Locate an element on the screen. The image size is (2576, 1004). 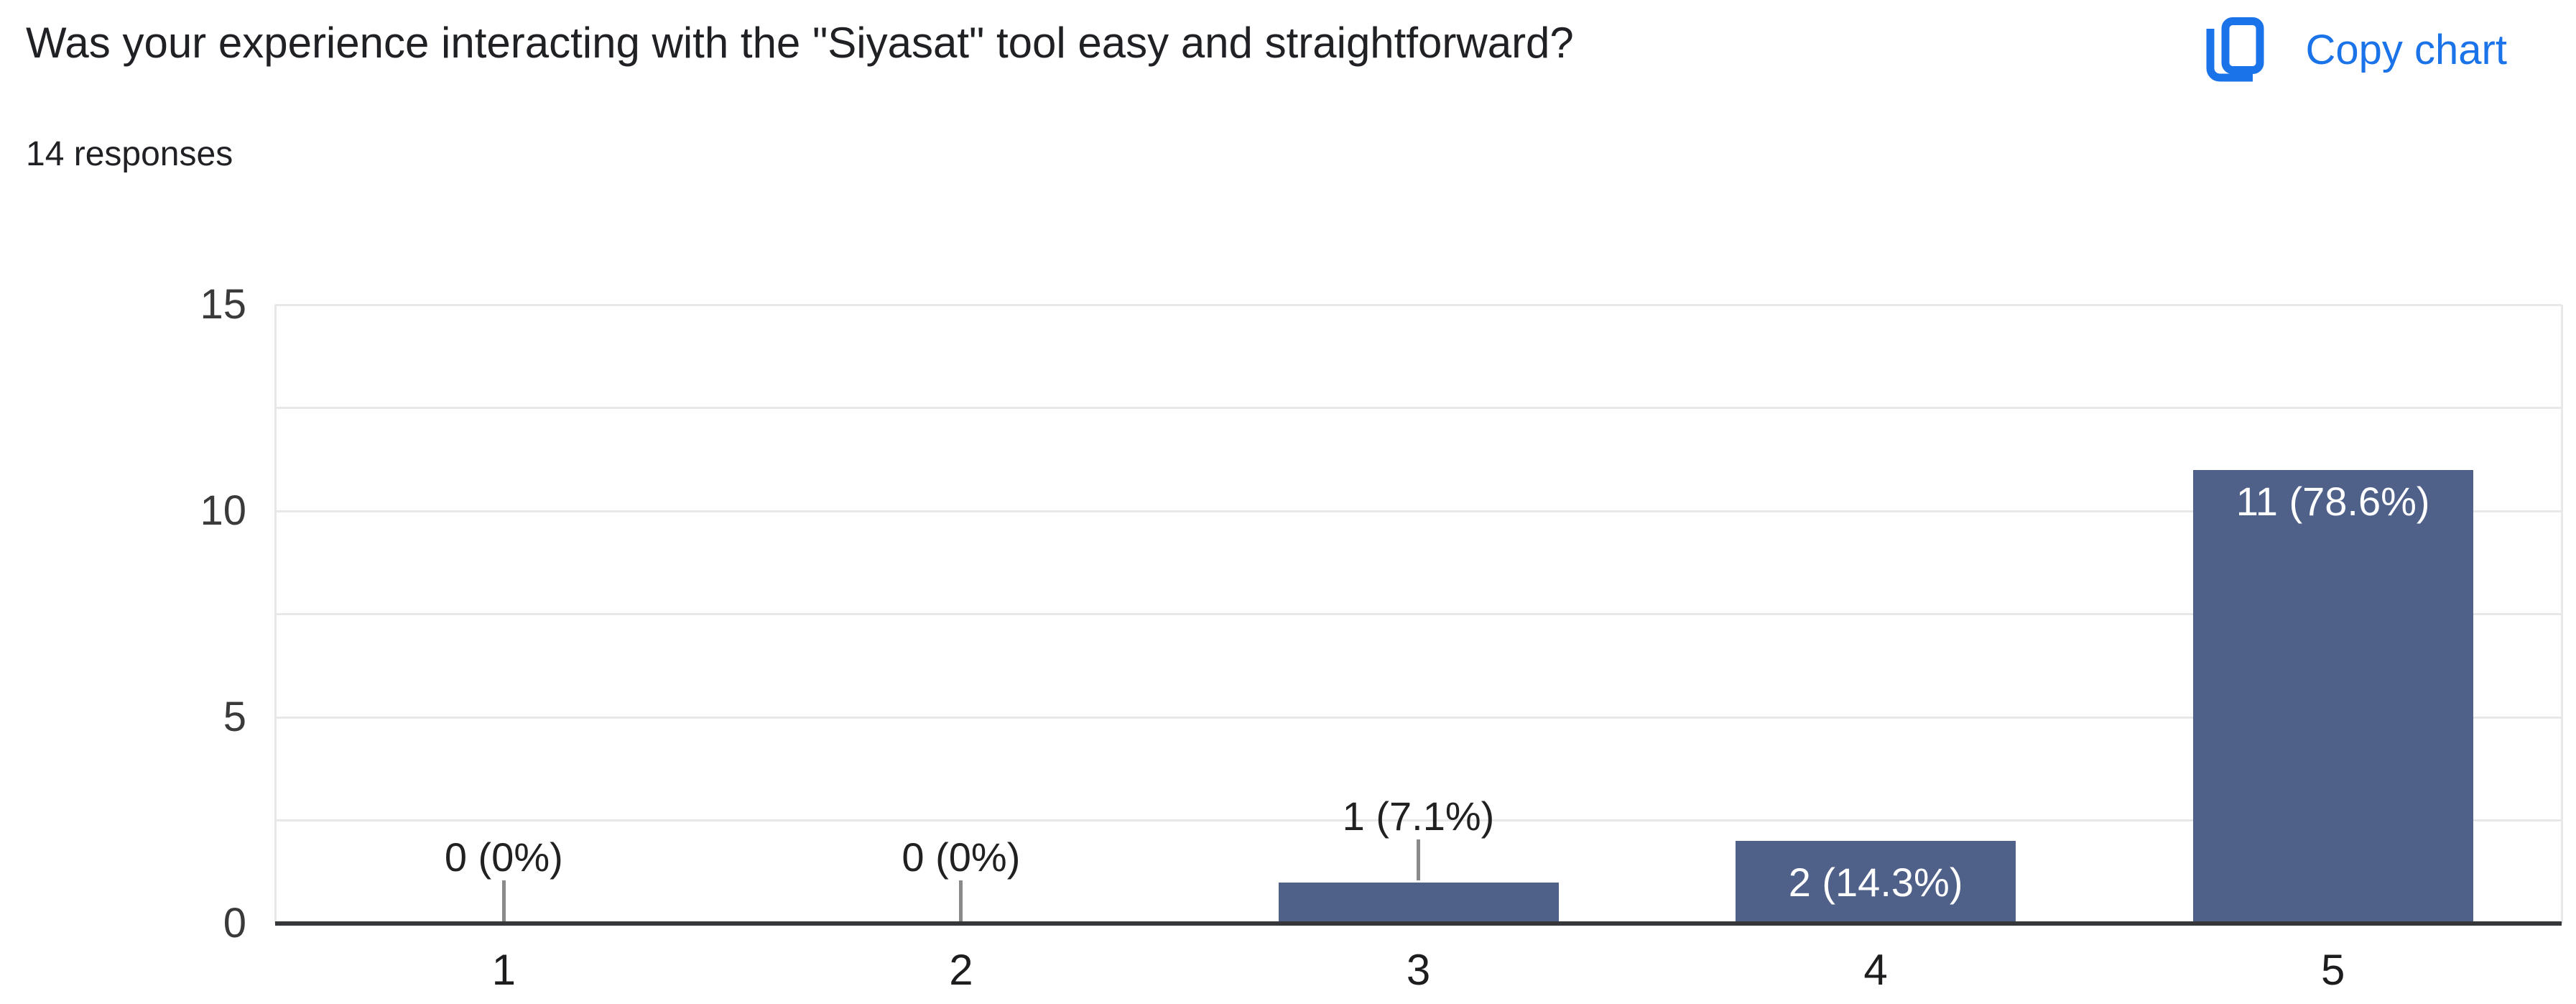
bar-value-label: 2 (14.3%) is located at coordinates (1875, 882).